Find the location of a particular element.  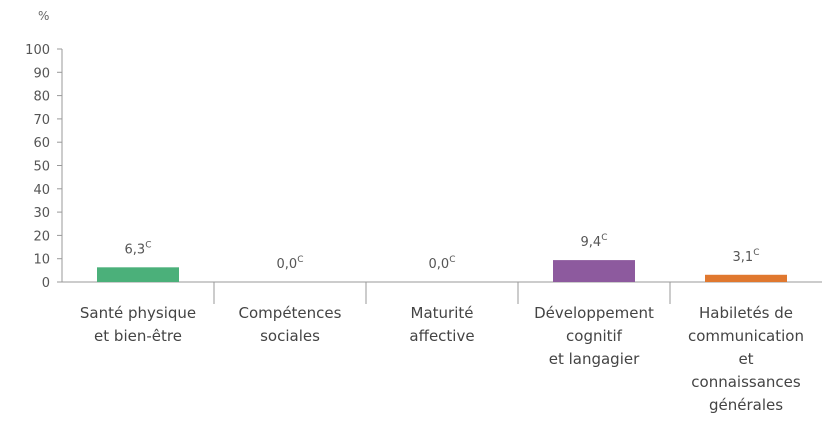

y-tick-label: 30 is located at coordinates (41, 213).